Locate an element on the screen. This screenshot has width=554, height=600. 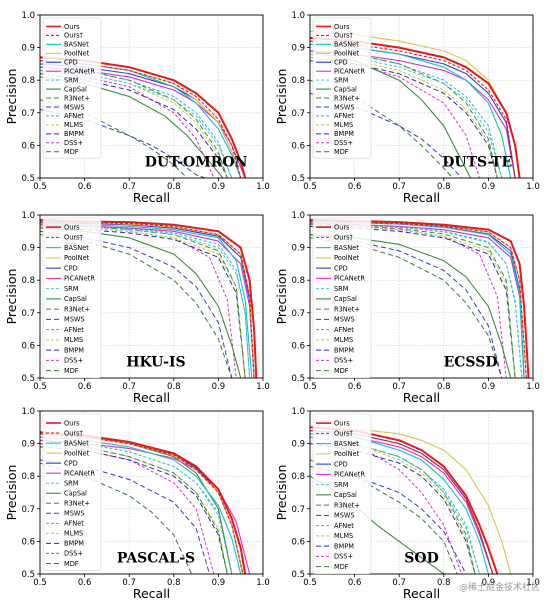
dataset-title: PASCAL-S is located at coordinates (156, 559).